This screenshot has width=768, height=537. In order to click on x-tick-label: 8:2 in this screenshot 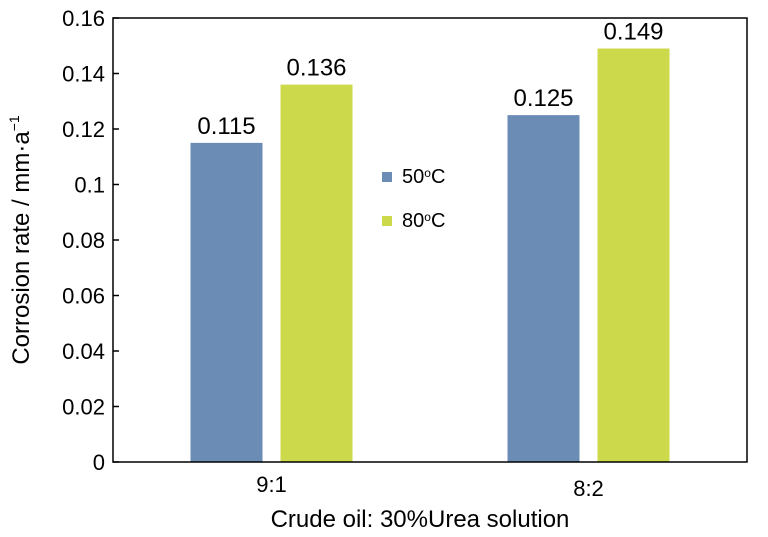, I will do `click(588, 488)`.